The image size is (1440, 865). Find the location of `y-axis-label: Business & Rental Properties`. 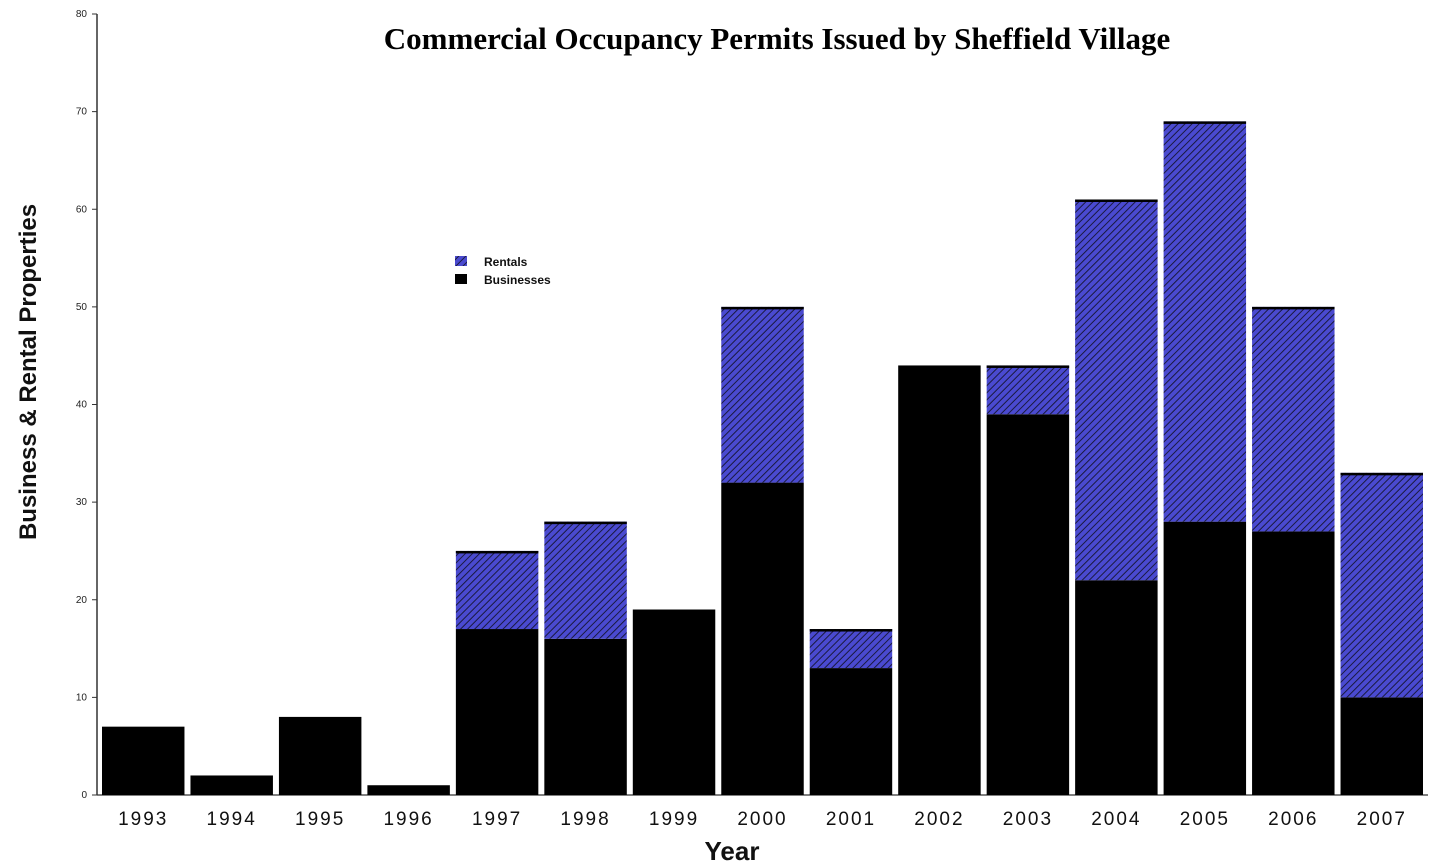

y-axis-label: Business & Rental Properties is located at coordinates (28, 372).